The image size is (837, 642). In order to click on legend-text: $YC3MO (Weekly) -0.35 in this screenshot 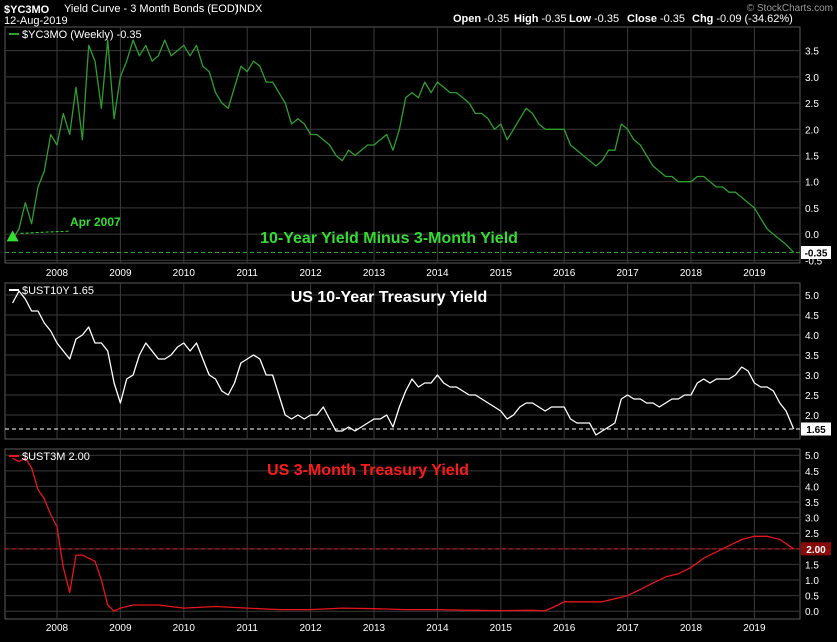, I will do `click(82, 35)`.